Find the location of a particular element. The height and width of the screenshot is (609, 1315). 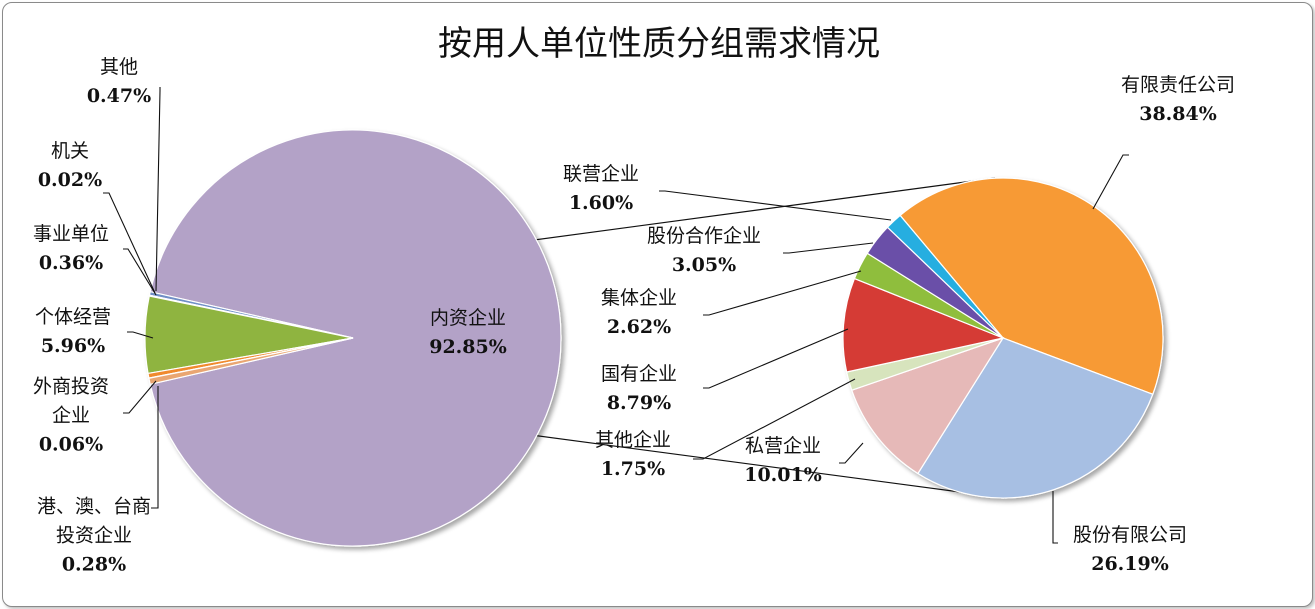

pie-slice-guoyou is located at coordinates (924, 325).